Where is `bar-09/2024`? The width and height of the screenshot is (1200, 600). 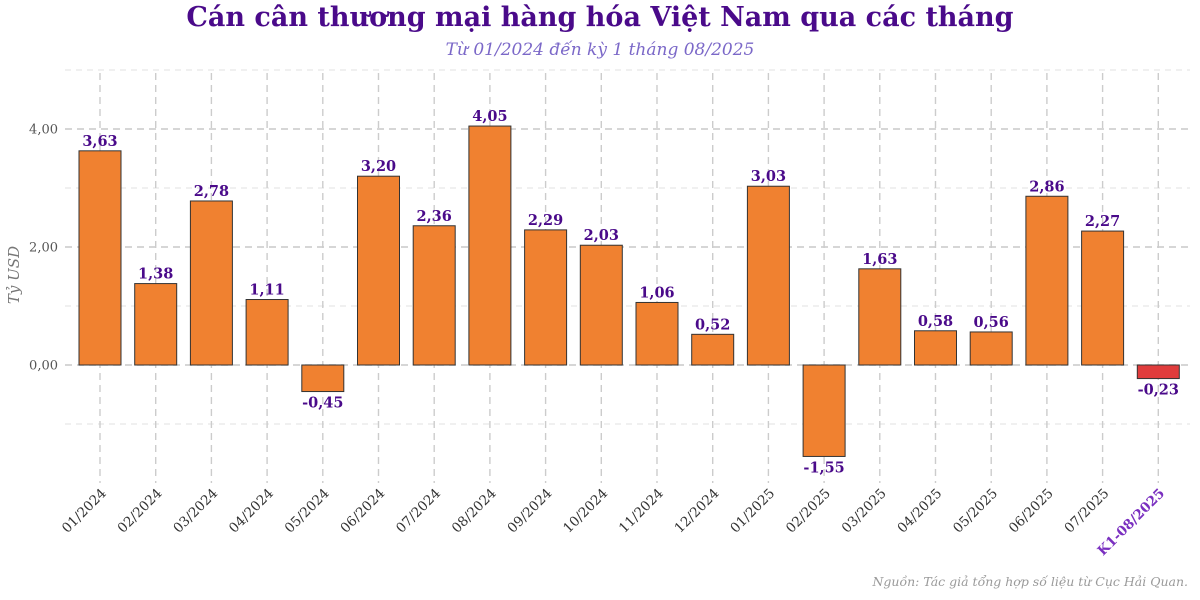 bar-09/2024 is located at coordinates (546, 297).